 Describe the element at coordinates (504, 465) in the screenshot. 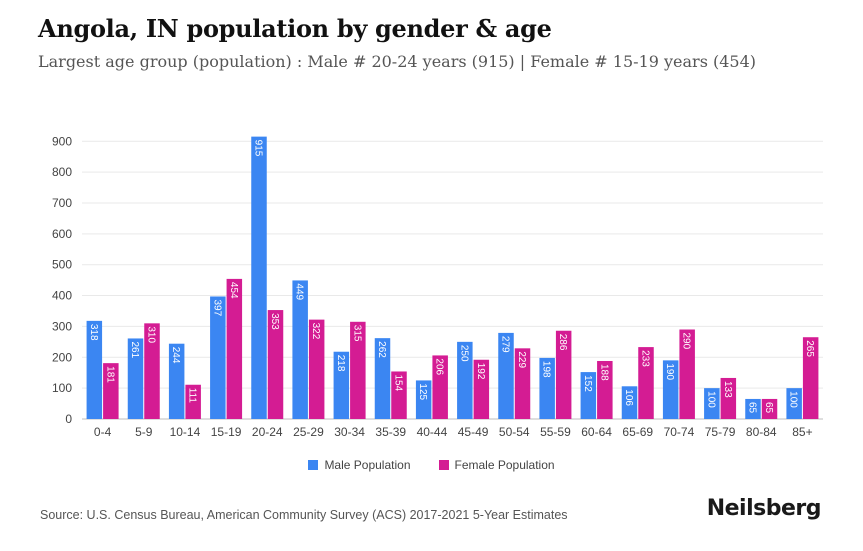

I see `legend-label-female: Female Population` at that location.